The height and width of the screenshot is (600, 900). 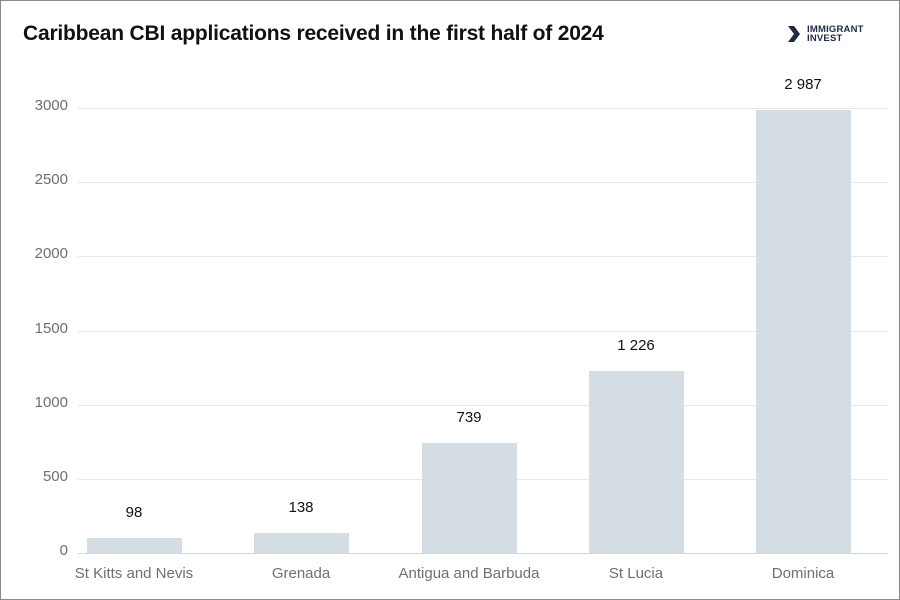 What do you see at coordinates (51, 105) in the screenshot?
I see `y-tick-label: 3000` at bounding box center [51, 105].